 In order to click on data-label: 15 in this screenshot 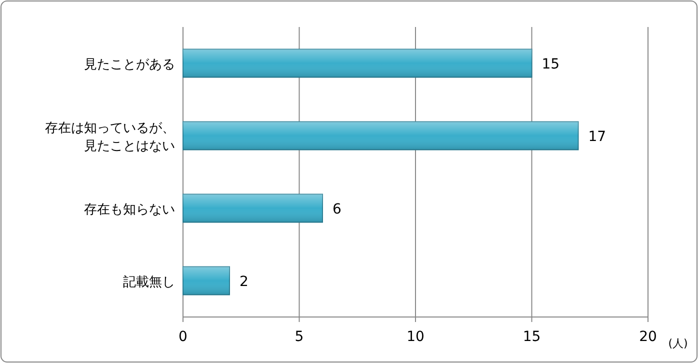, I will do `click(551, 64)`.